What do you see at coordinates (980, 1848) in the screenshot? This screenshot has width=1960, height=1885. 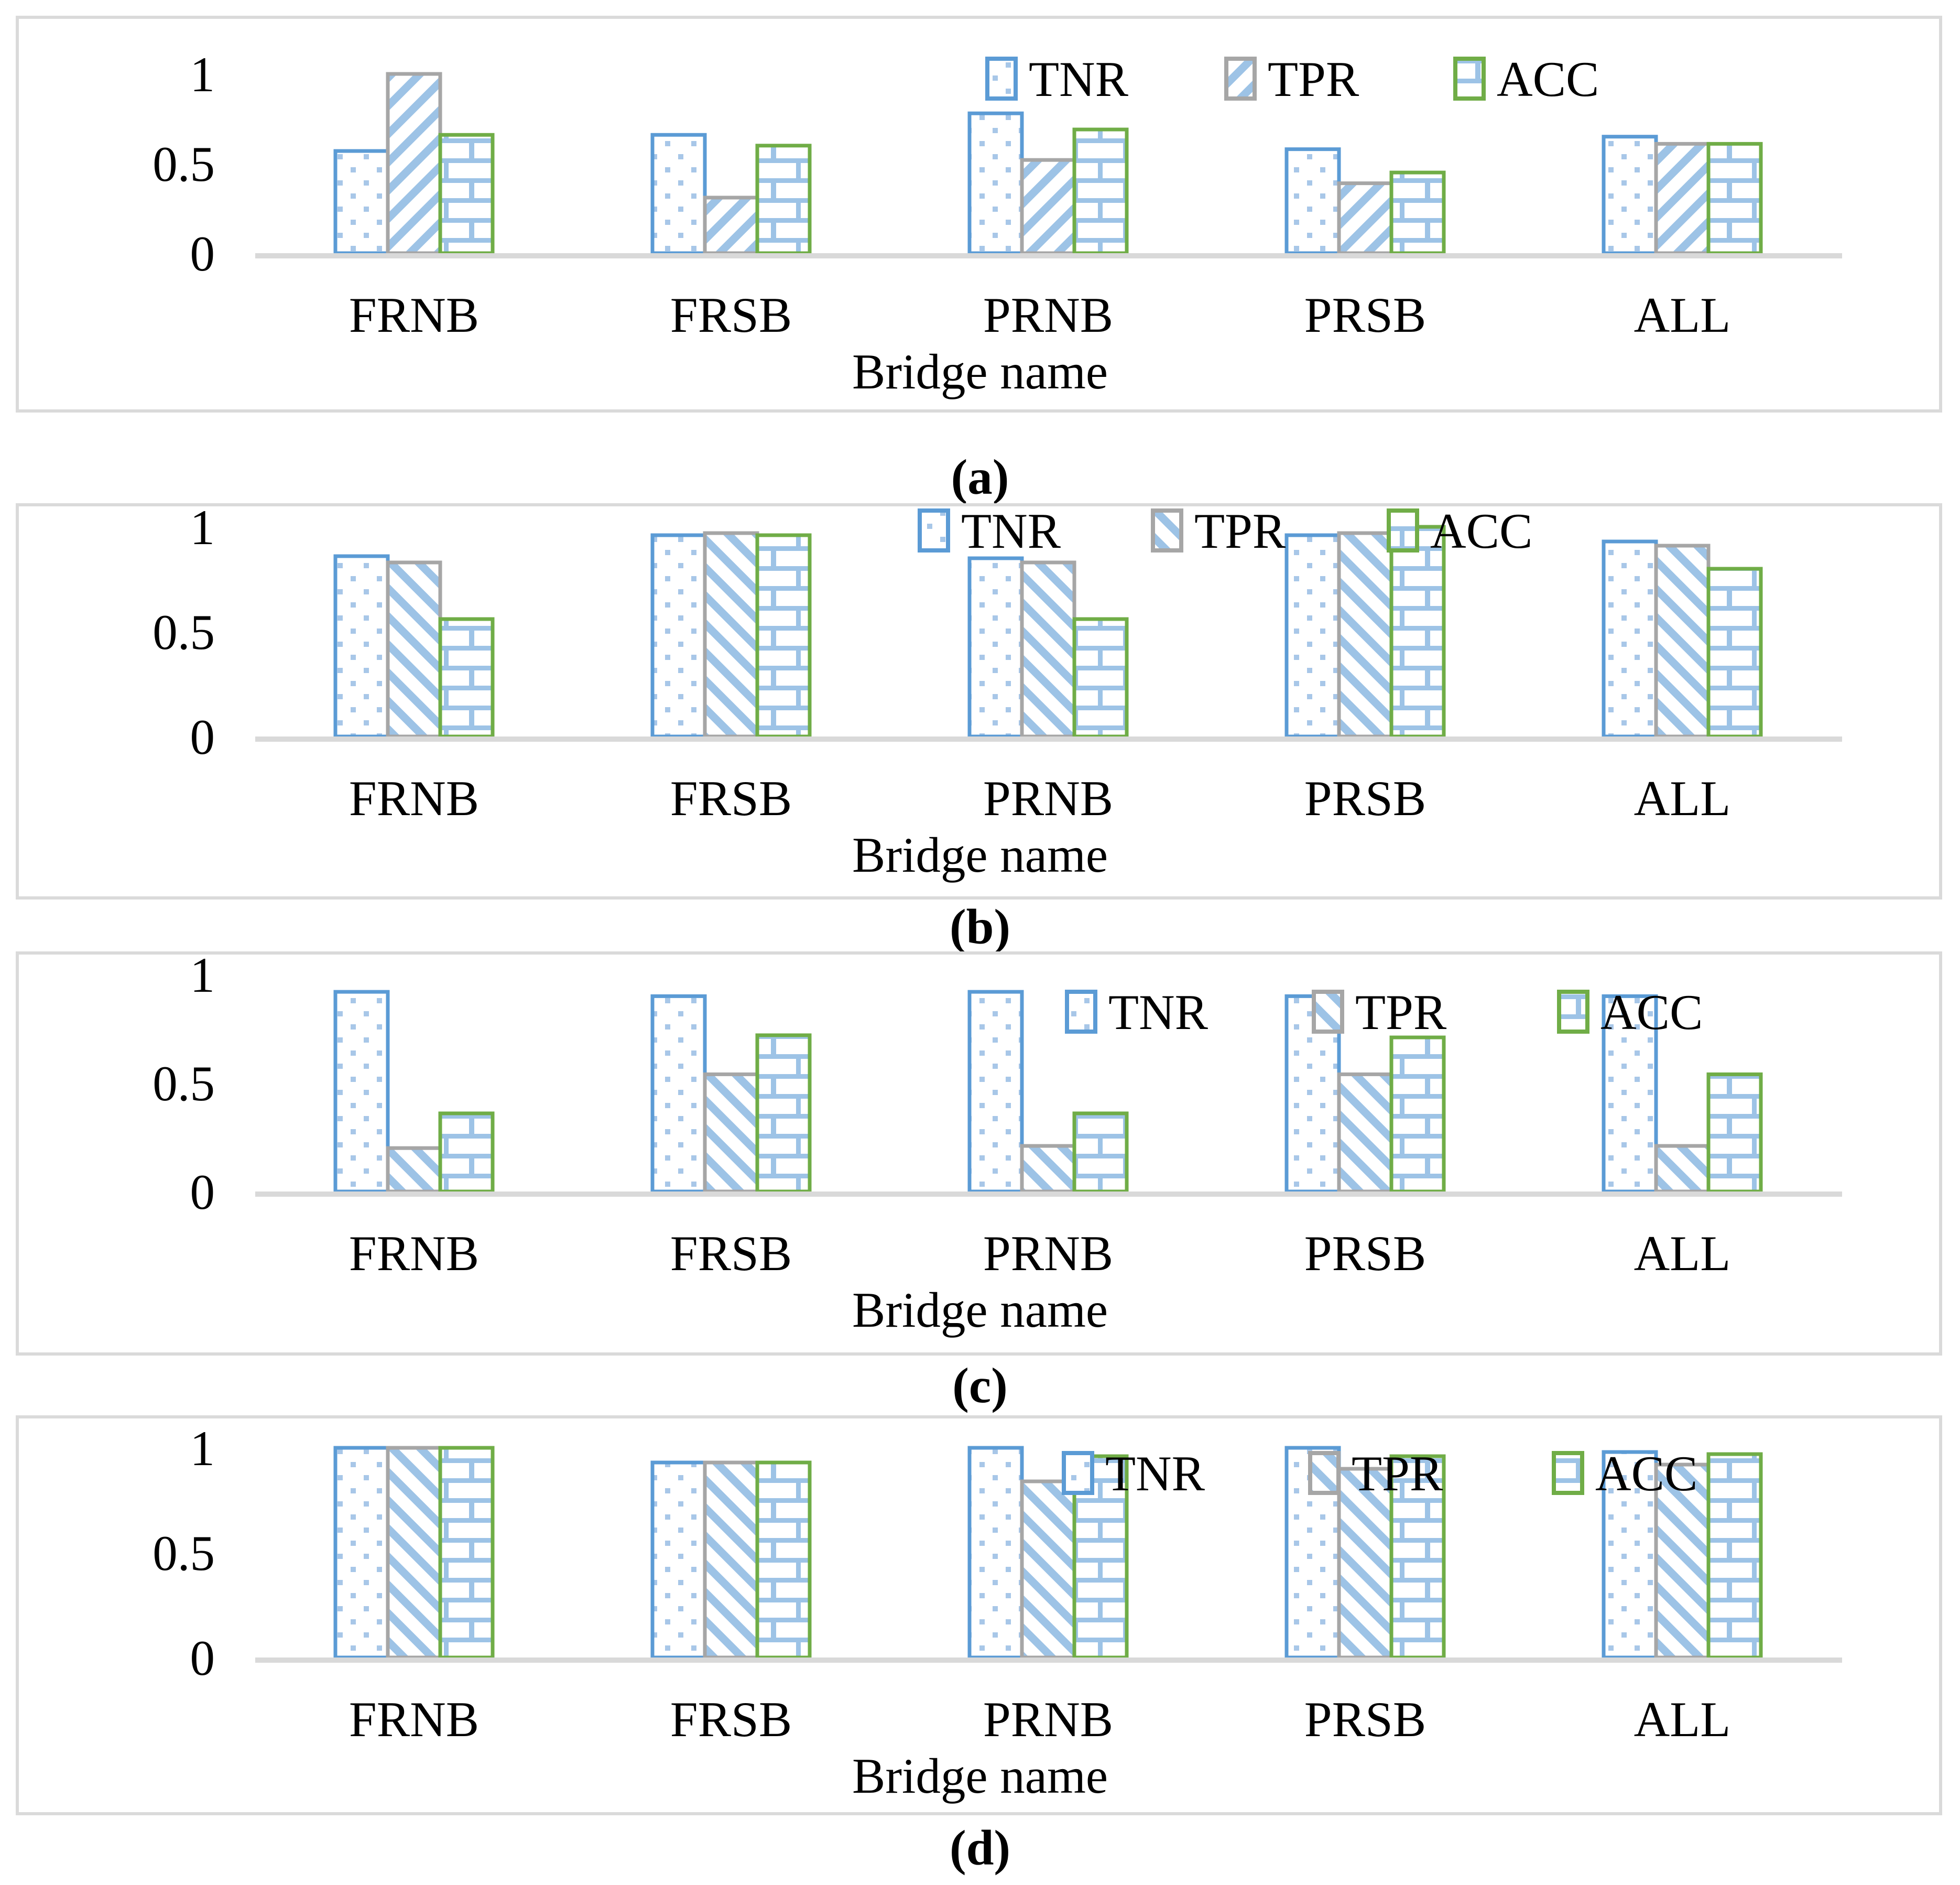 I see `caption-d: (d)` at bounding box center [980, 1848].